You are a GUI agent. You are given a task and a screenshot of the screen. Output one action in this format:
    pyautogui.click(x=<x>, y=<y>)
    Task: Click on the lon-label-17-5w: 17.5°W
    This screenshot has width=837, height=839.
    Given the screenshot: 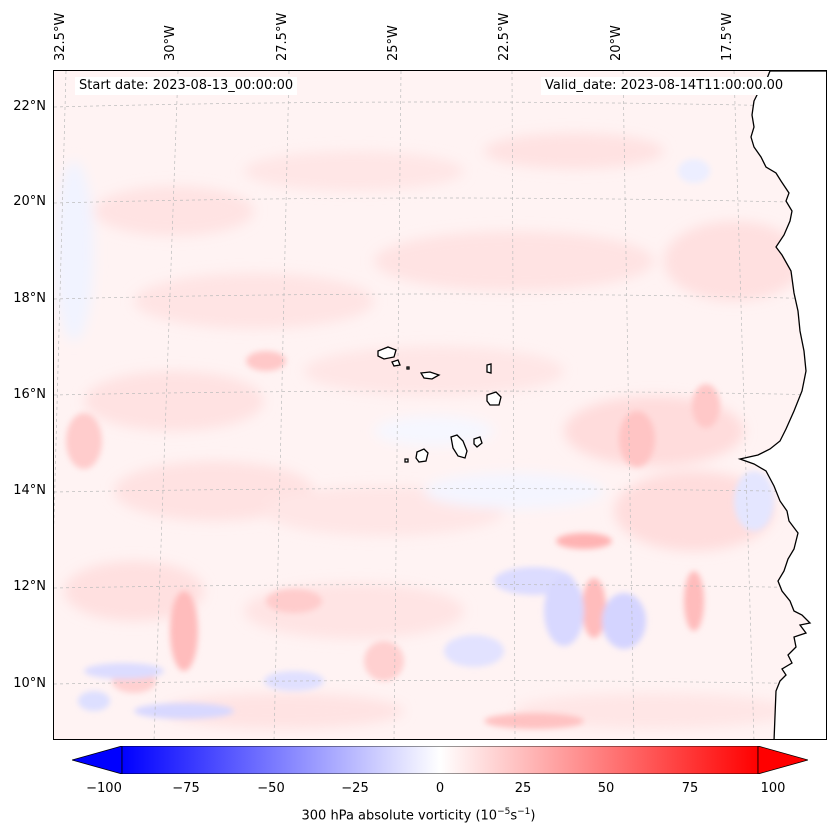 What is the action you would take?
    pyautogui.click(x=727, y=36)
    